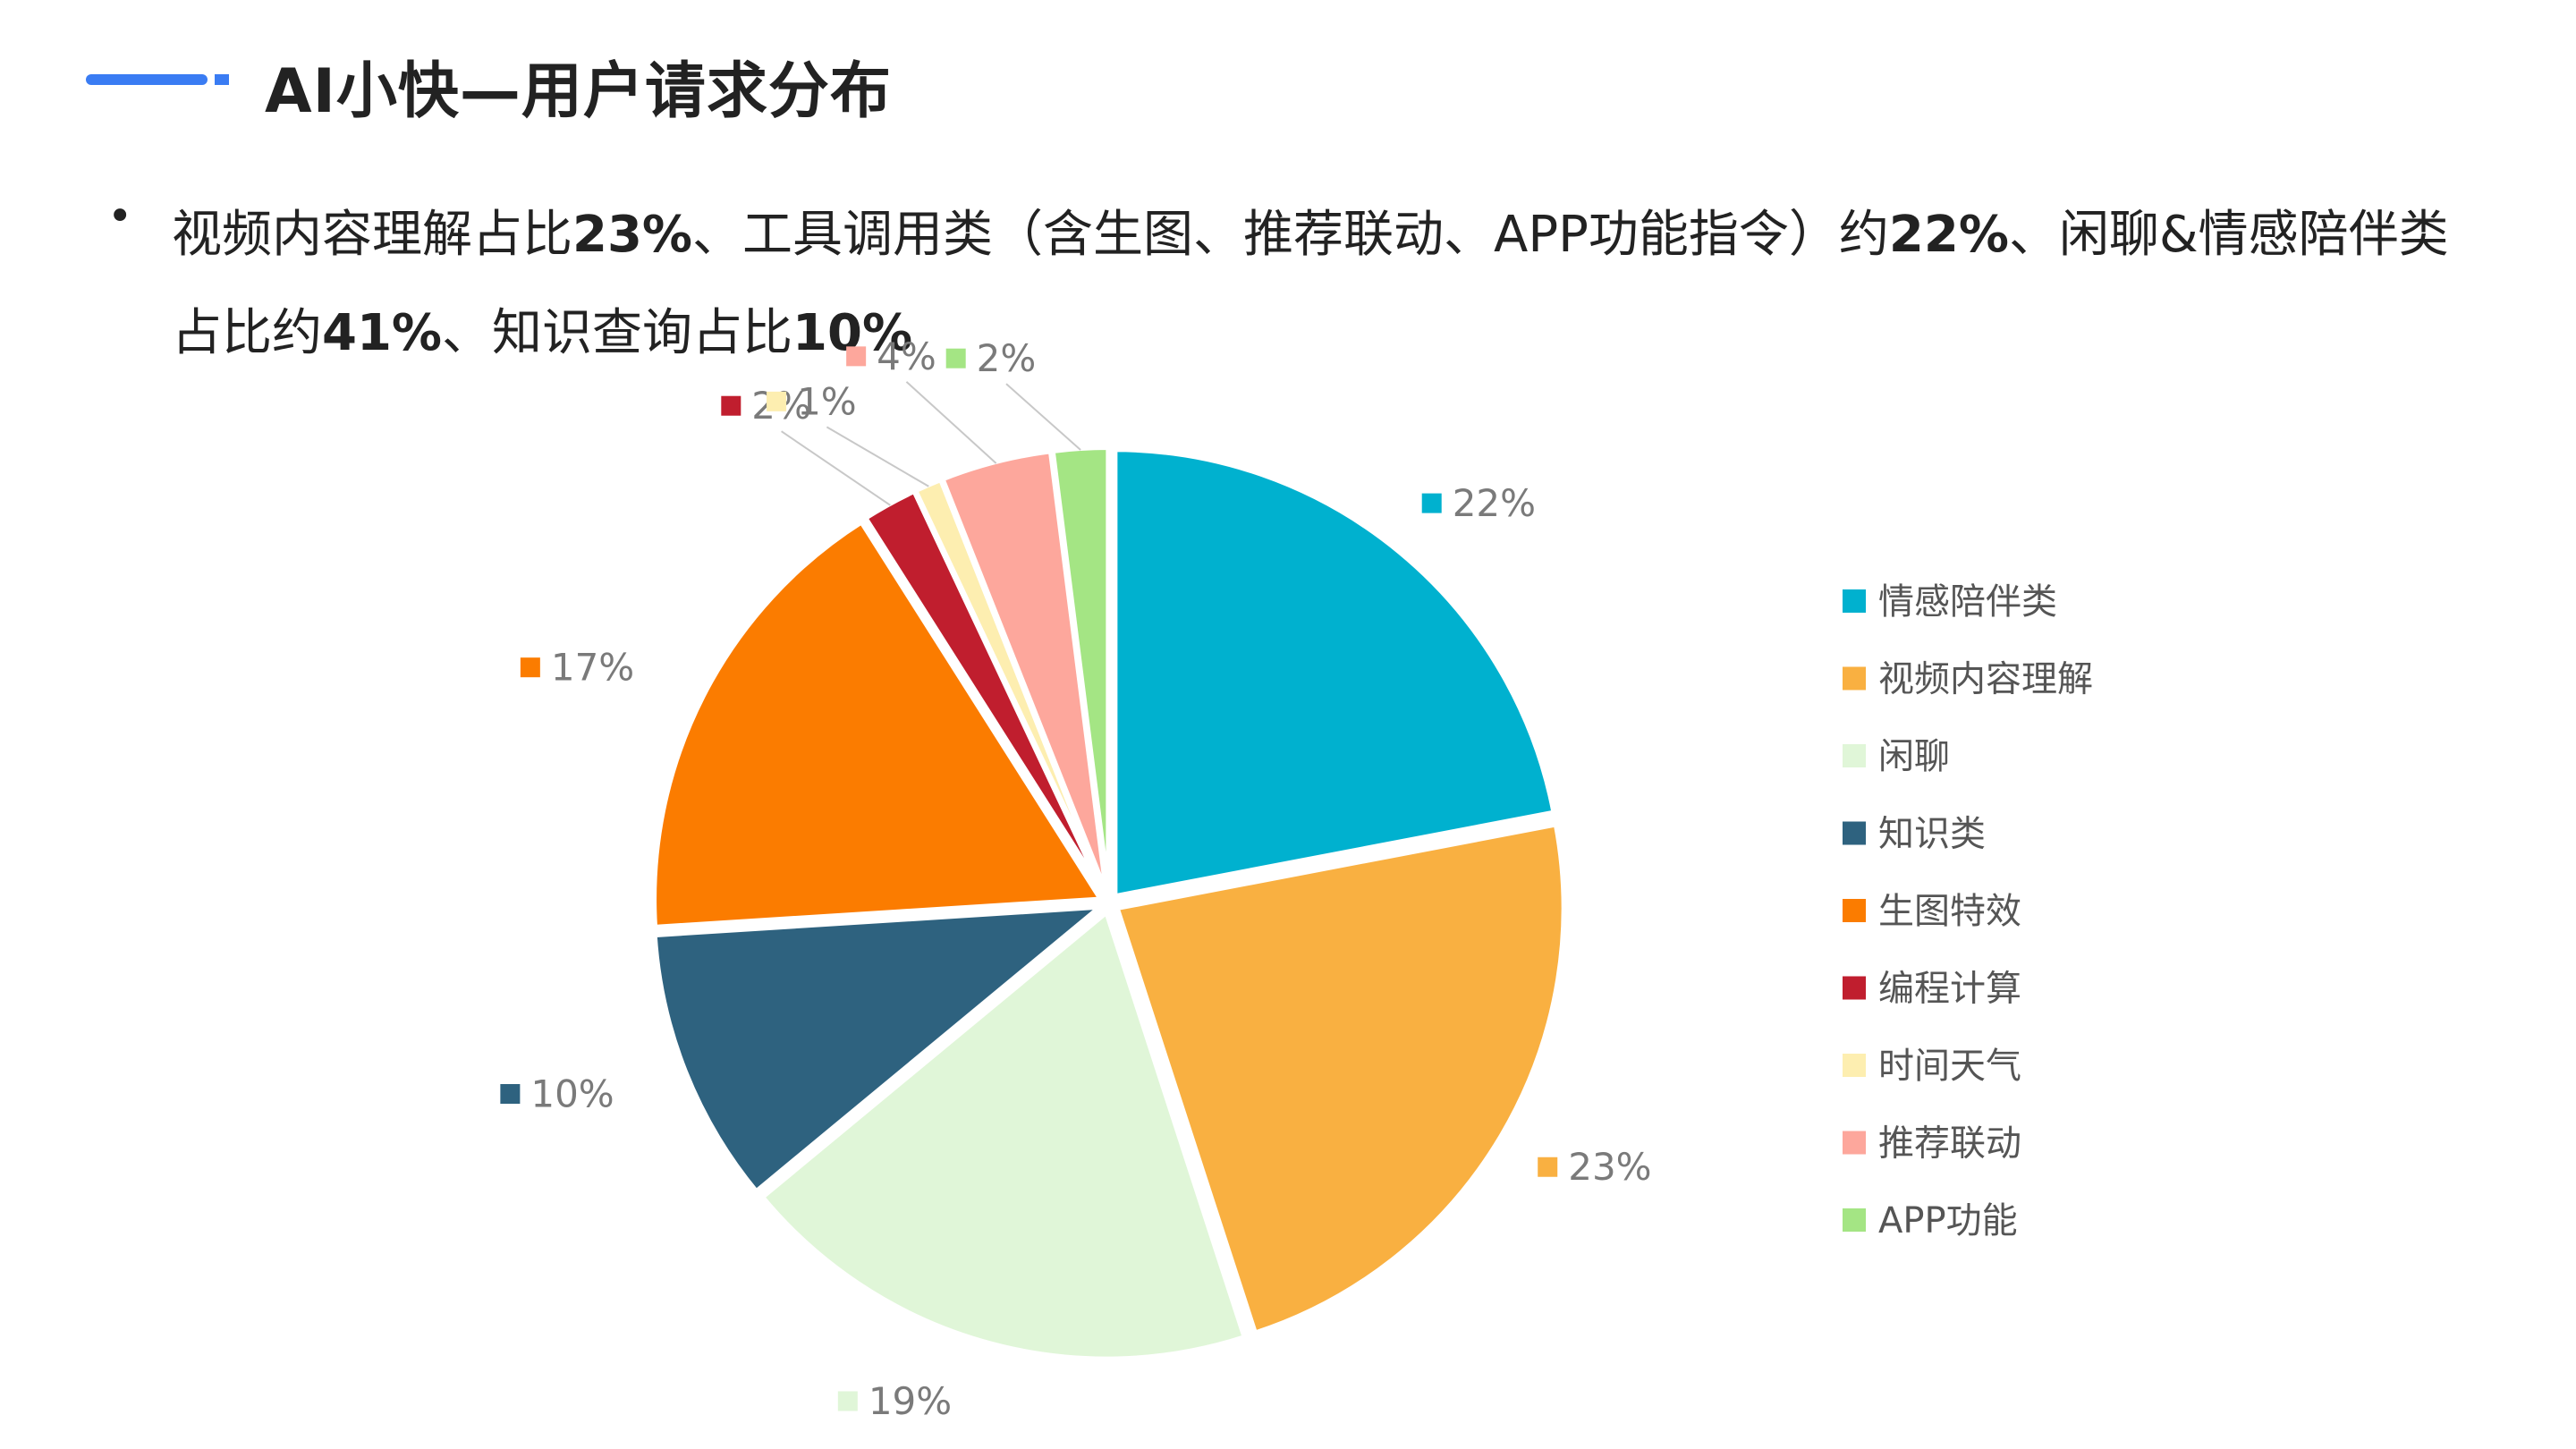  I want to click on title-accent-bar, so click(147, 79).